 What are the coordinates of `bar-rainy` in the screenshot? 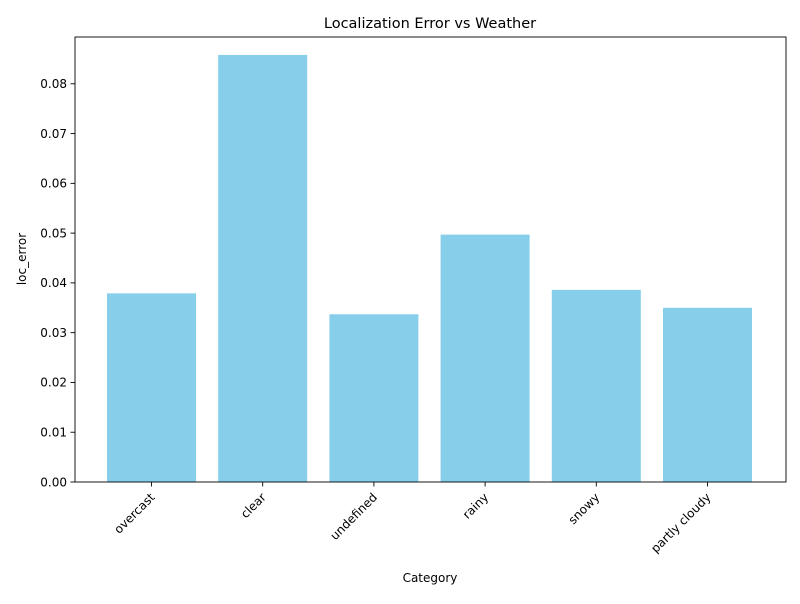 It's located at (485, 358).